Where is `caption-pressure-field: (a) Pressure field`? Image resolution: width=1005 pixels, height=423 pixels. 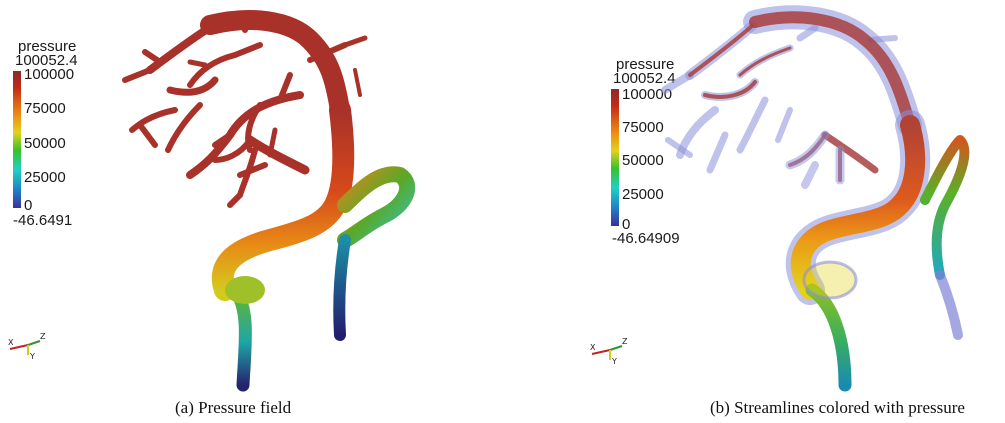 caption-pressure-field: (a) Pressure field is located at coordinates (233, 407).